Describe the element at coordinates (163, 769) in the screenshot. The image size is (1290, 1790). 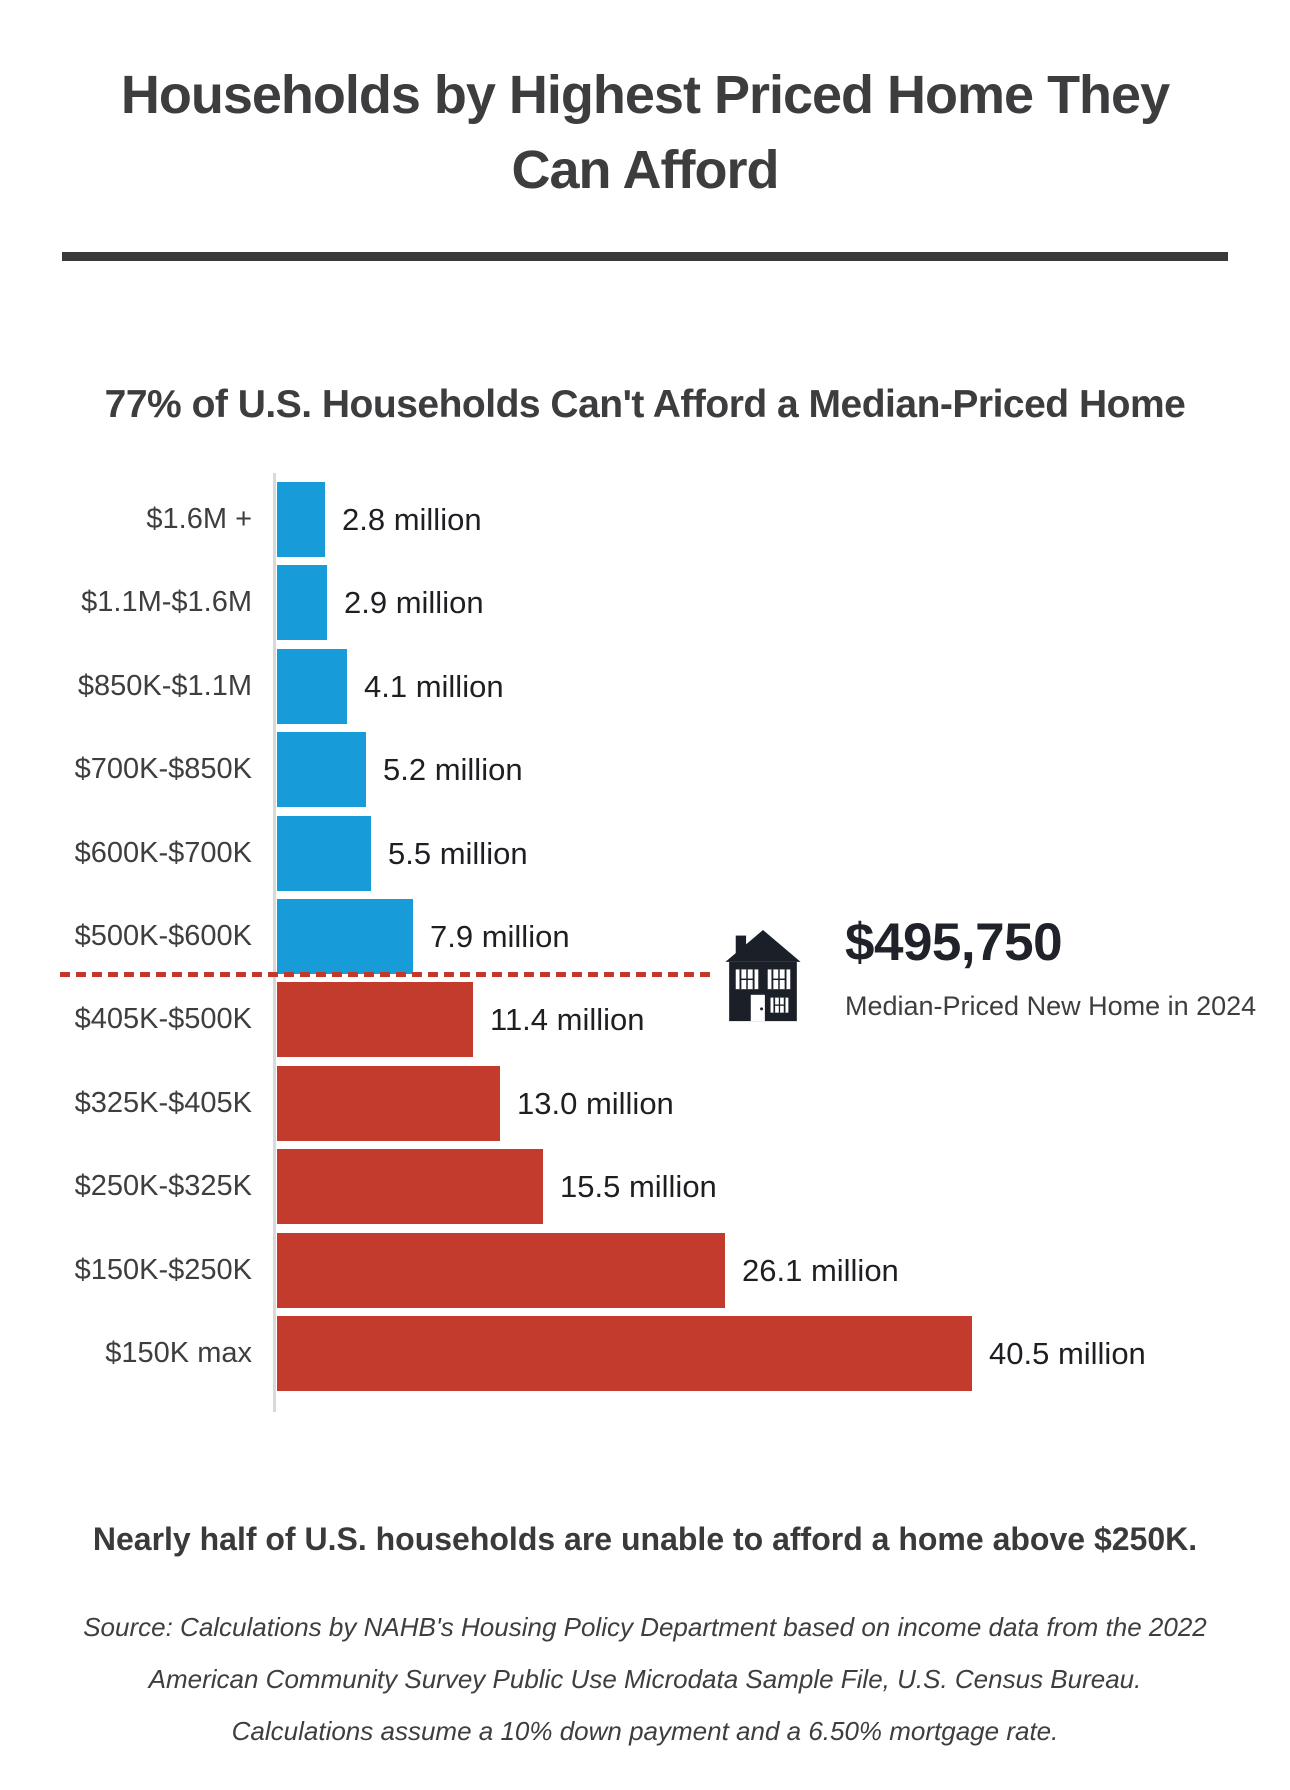
I see `category-label: $700K-$850K` at that location.